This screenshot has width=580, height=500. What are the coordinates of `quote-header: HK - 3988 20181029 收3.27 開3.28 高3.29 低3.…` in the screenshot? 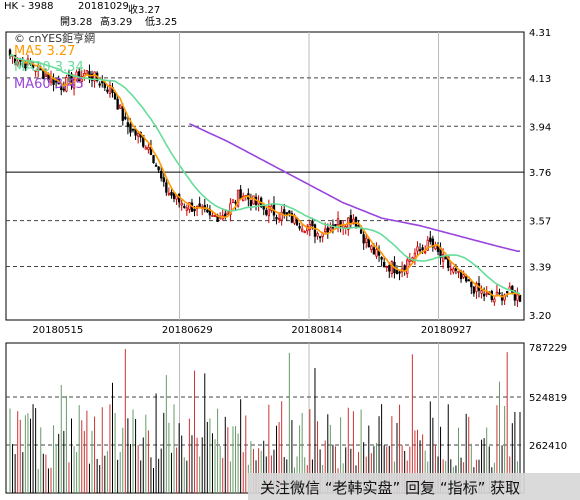 It's located at (290, 15).